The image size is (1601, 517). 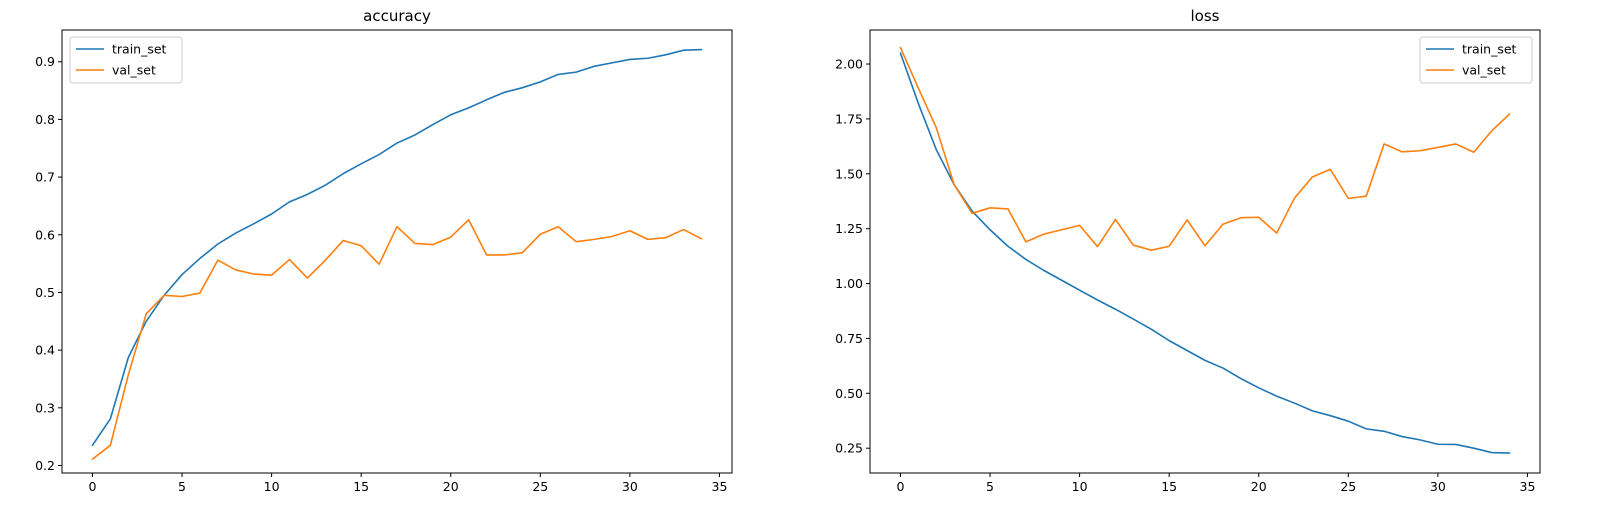 I want to click on y-tick-label: 0.50, so click(x=849, y=393).